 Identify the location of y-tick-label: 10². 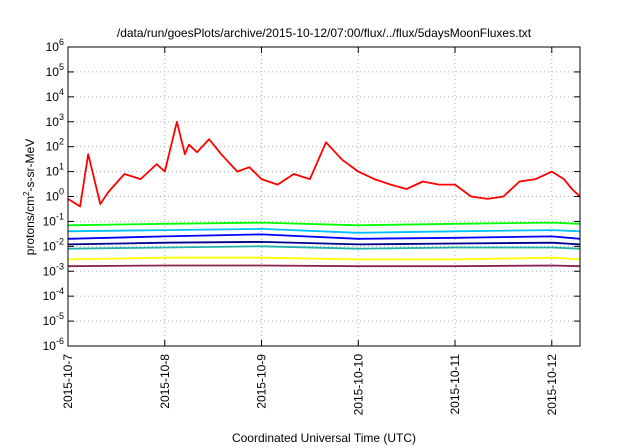
(55, 145).